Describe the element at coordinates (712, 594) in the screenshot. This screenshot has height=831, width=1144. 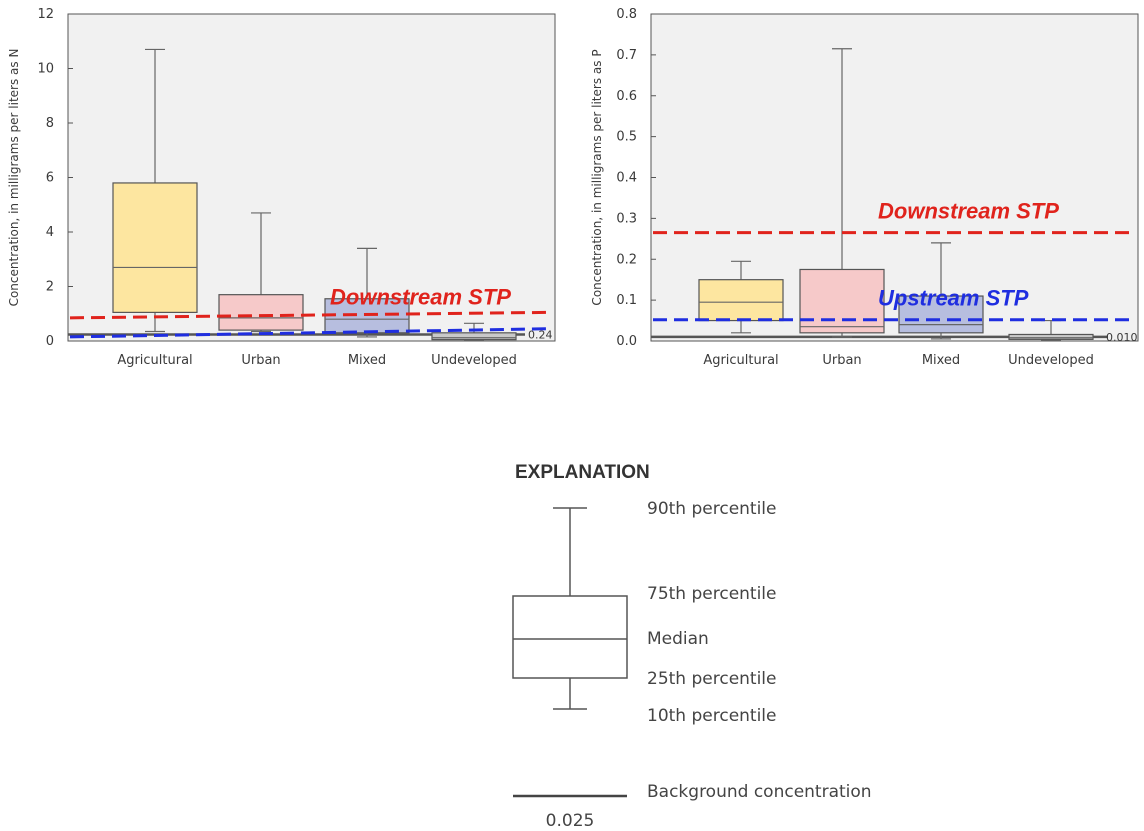
I see `legend-label-p75: 75th percentile` at that location.